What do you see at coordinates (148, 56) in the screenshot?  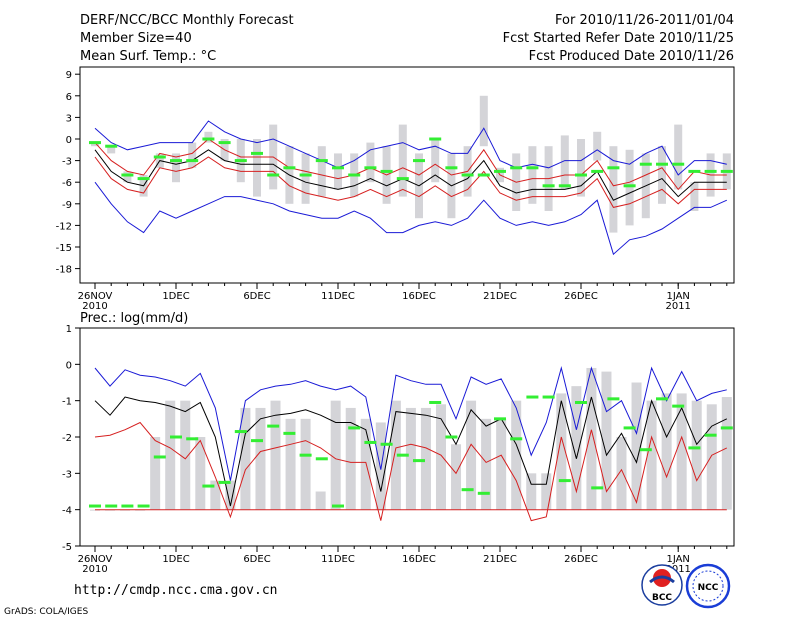 I see `panel1-variable: Mean Surf. Temp.: °C` at bounding box center [148, 56].